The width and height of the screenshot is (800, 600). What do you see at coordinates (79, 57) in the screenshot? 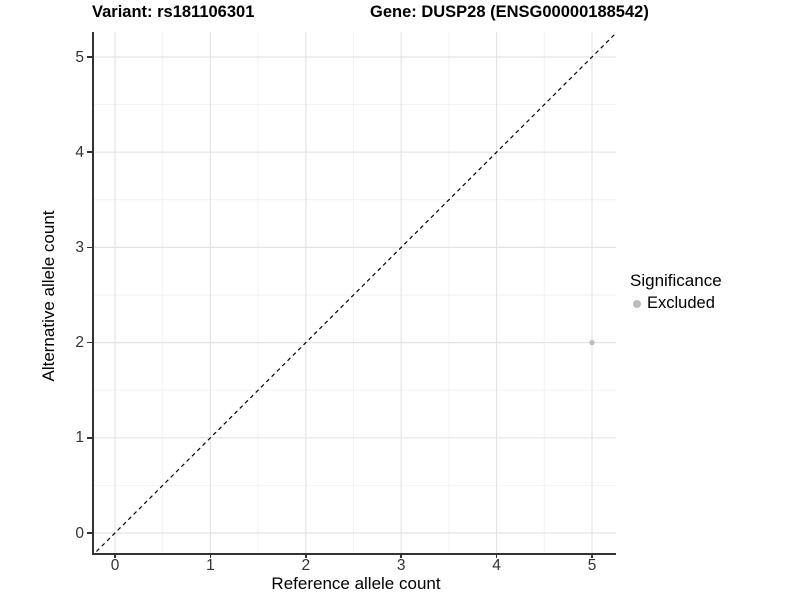
I see `y-tick-label: 5` at bounding box center [79, 57].